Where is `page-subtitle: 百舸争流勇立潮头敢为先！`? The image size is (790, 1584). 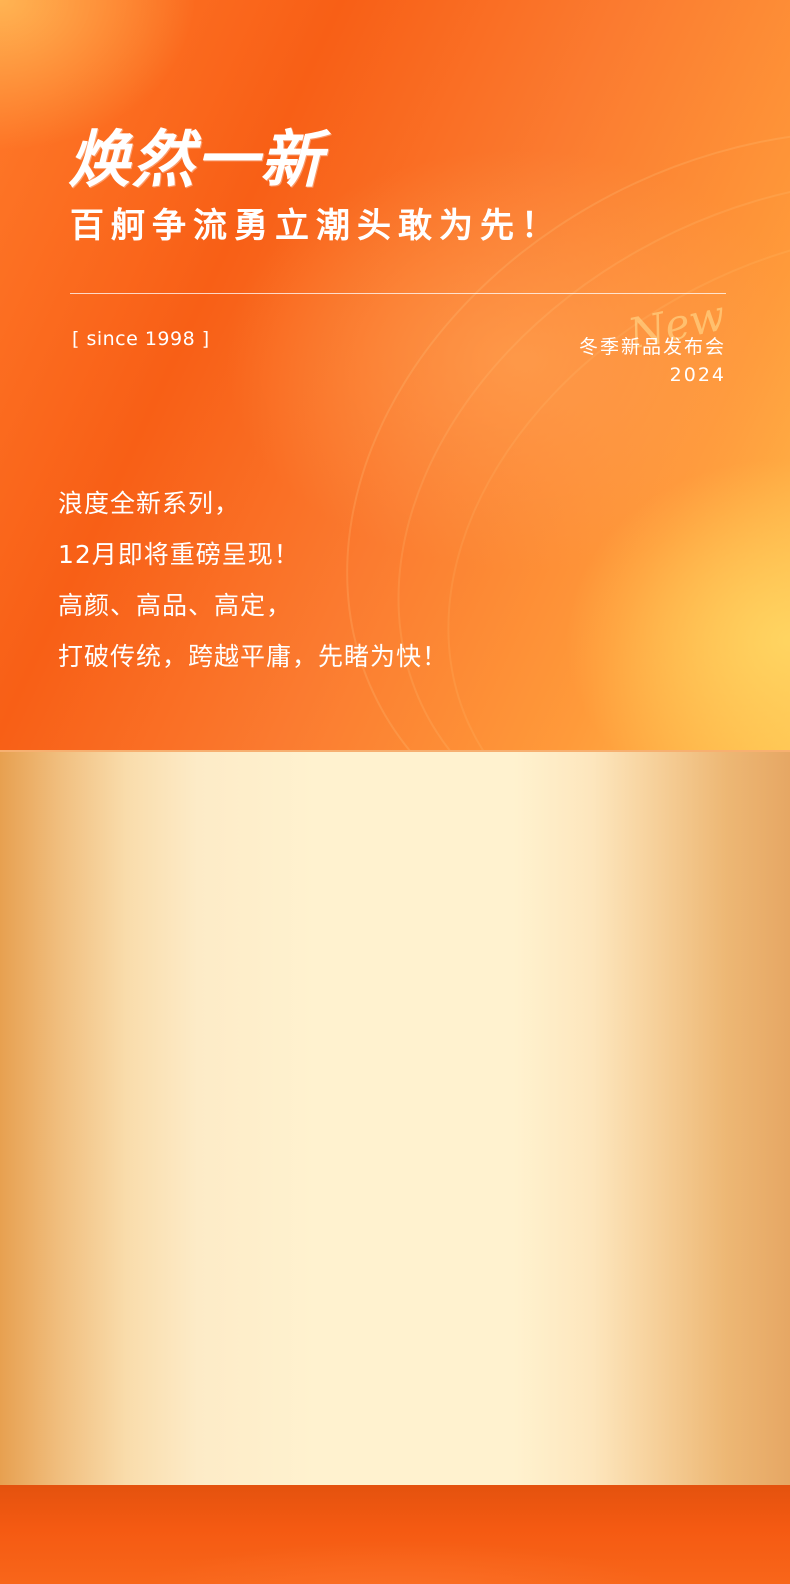
page-subtitle: 百舸争流勇立潮头敢为先！ is located at coordinates (316, 226).